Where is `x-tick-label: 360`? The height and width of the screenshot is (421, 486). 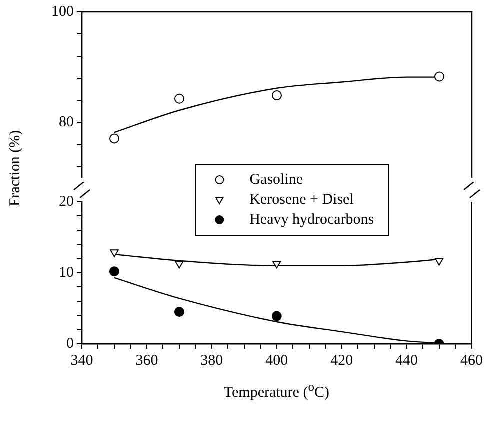 x-tick-label: 360 is located at coordinates (147, 360).